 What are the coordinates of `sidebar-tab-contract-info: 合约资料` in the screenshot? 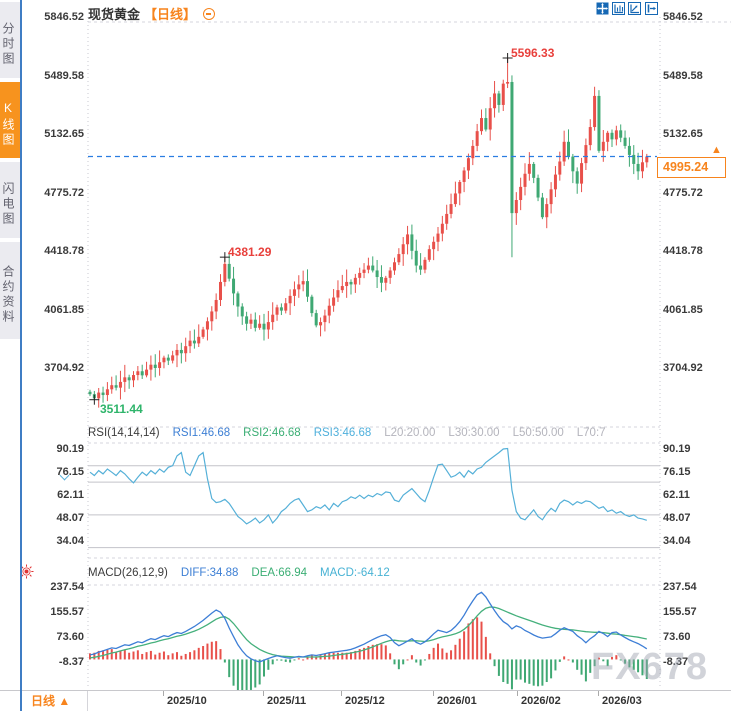 It's located at (10, 290).